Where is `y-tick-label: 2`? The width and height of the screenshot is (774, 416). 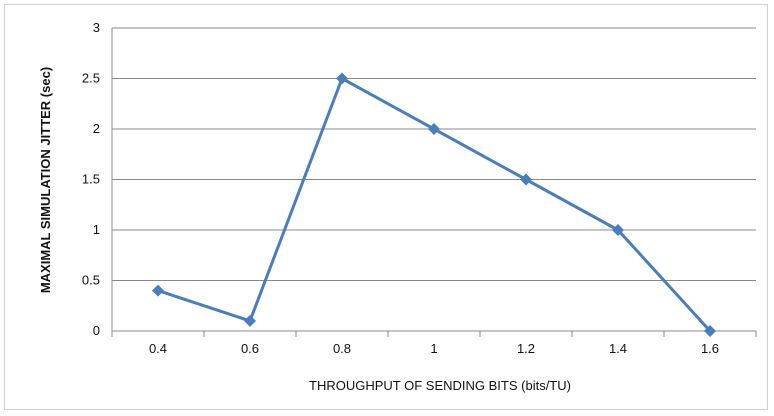 y-tick-label: 2 is located at coordinates (96, 128).